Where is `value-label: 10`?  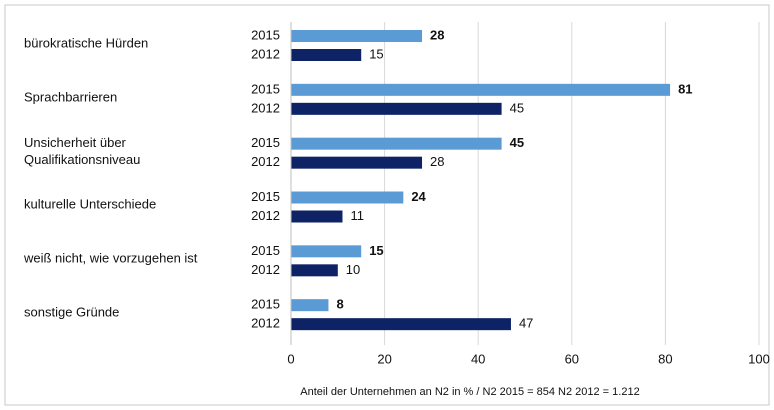
value-label: 10 is located at coordinates (353, 269).